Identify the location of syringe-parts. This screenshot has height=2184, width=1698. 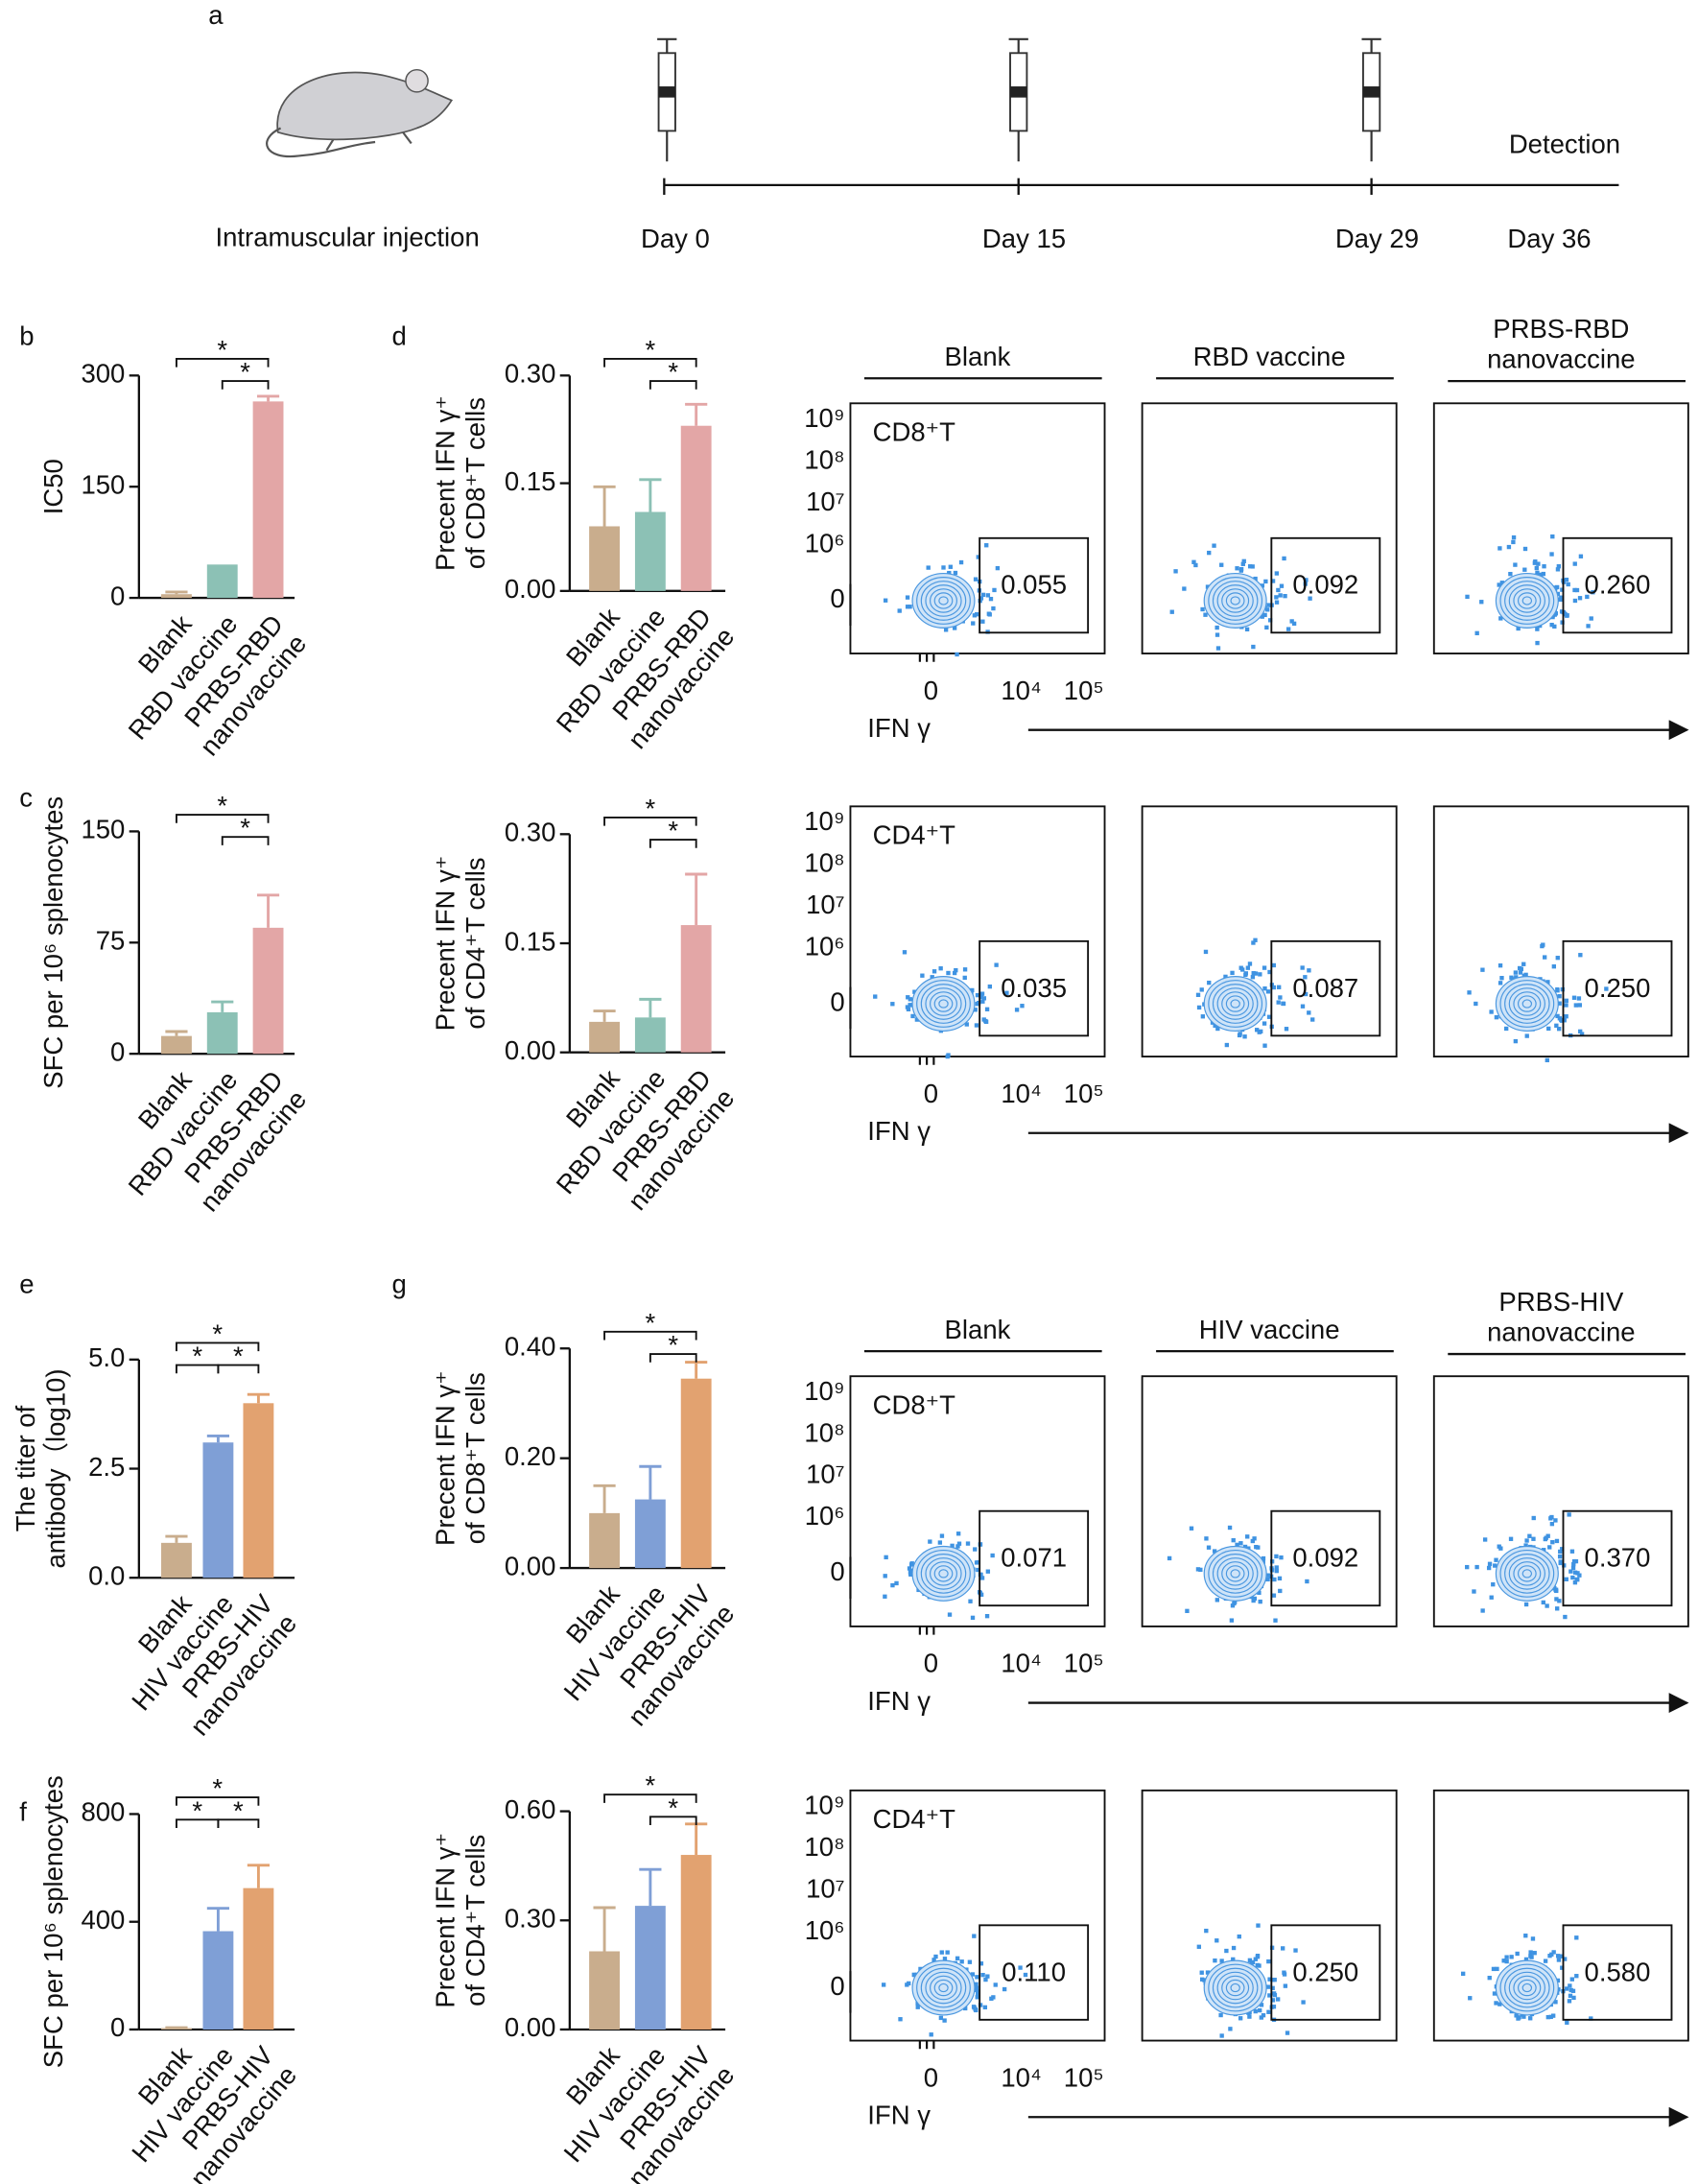
(667, 99).